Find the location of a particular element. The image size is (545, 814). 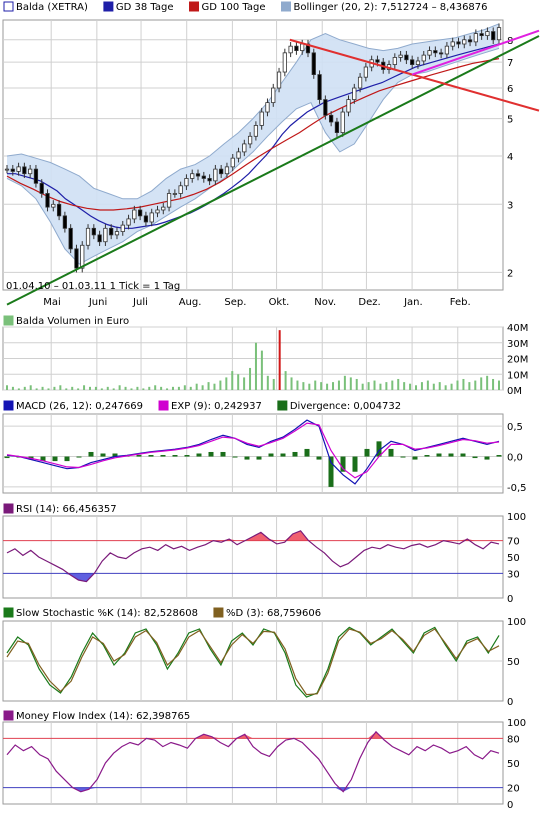

macd-legend-label: MACD (26, 12): 0,247669 is located at coordinates (79, 406).